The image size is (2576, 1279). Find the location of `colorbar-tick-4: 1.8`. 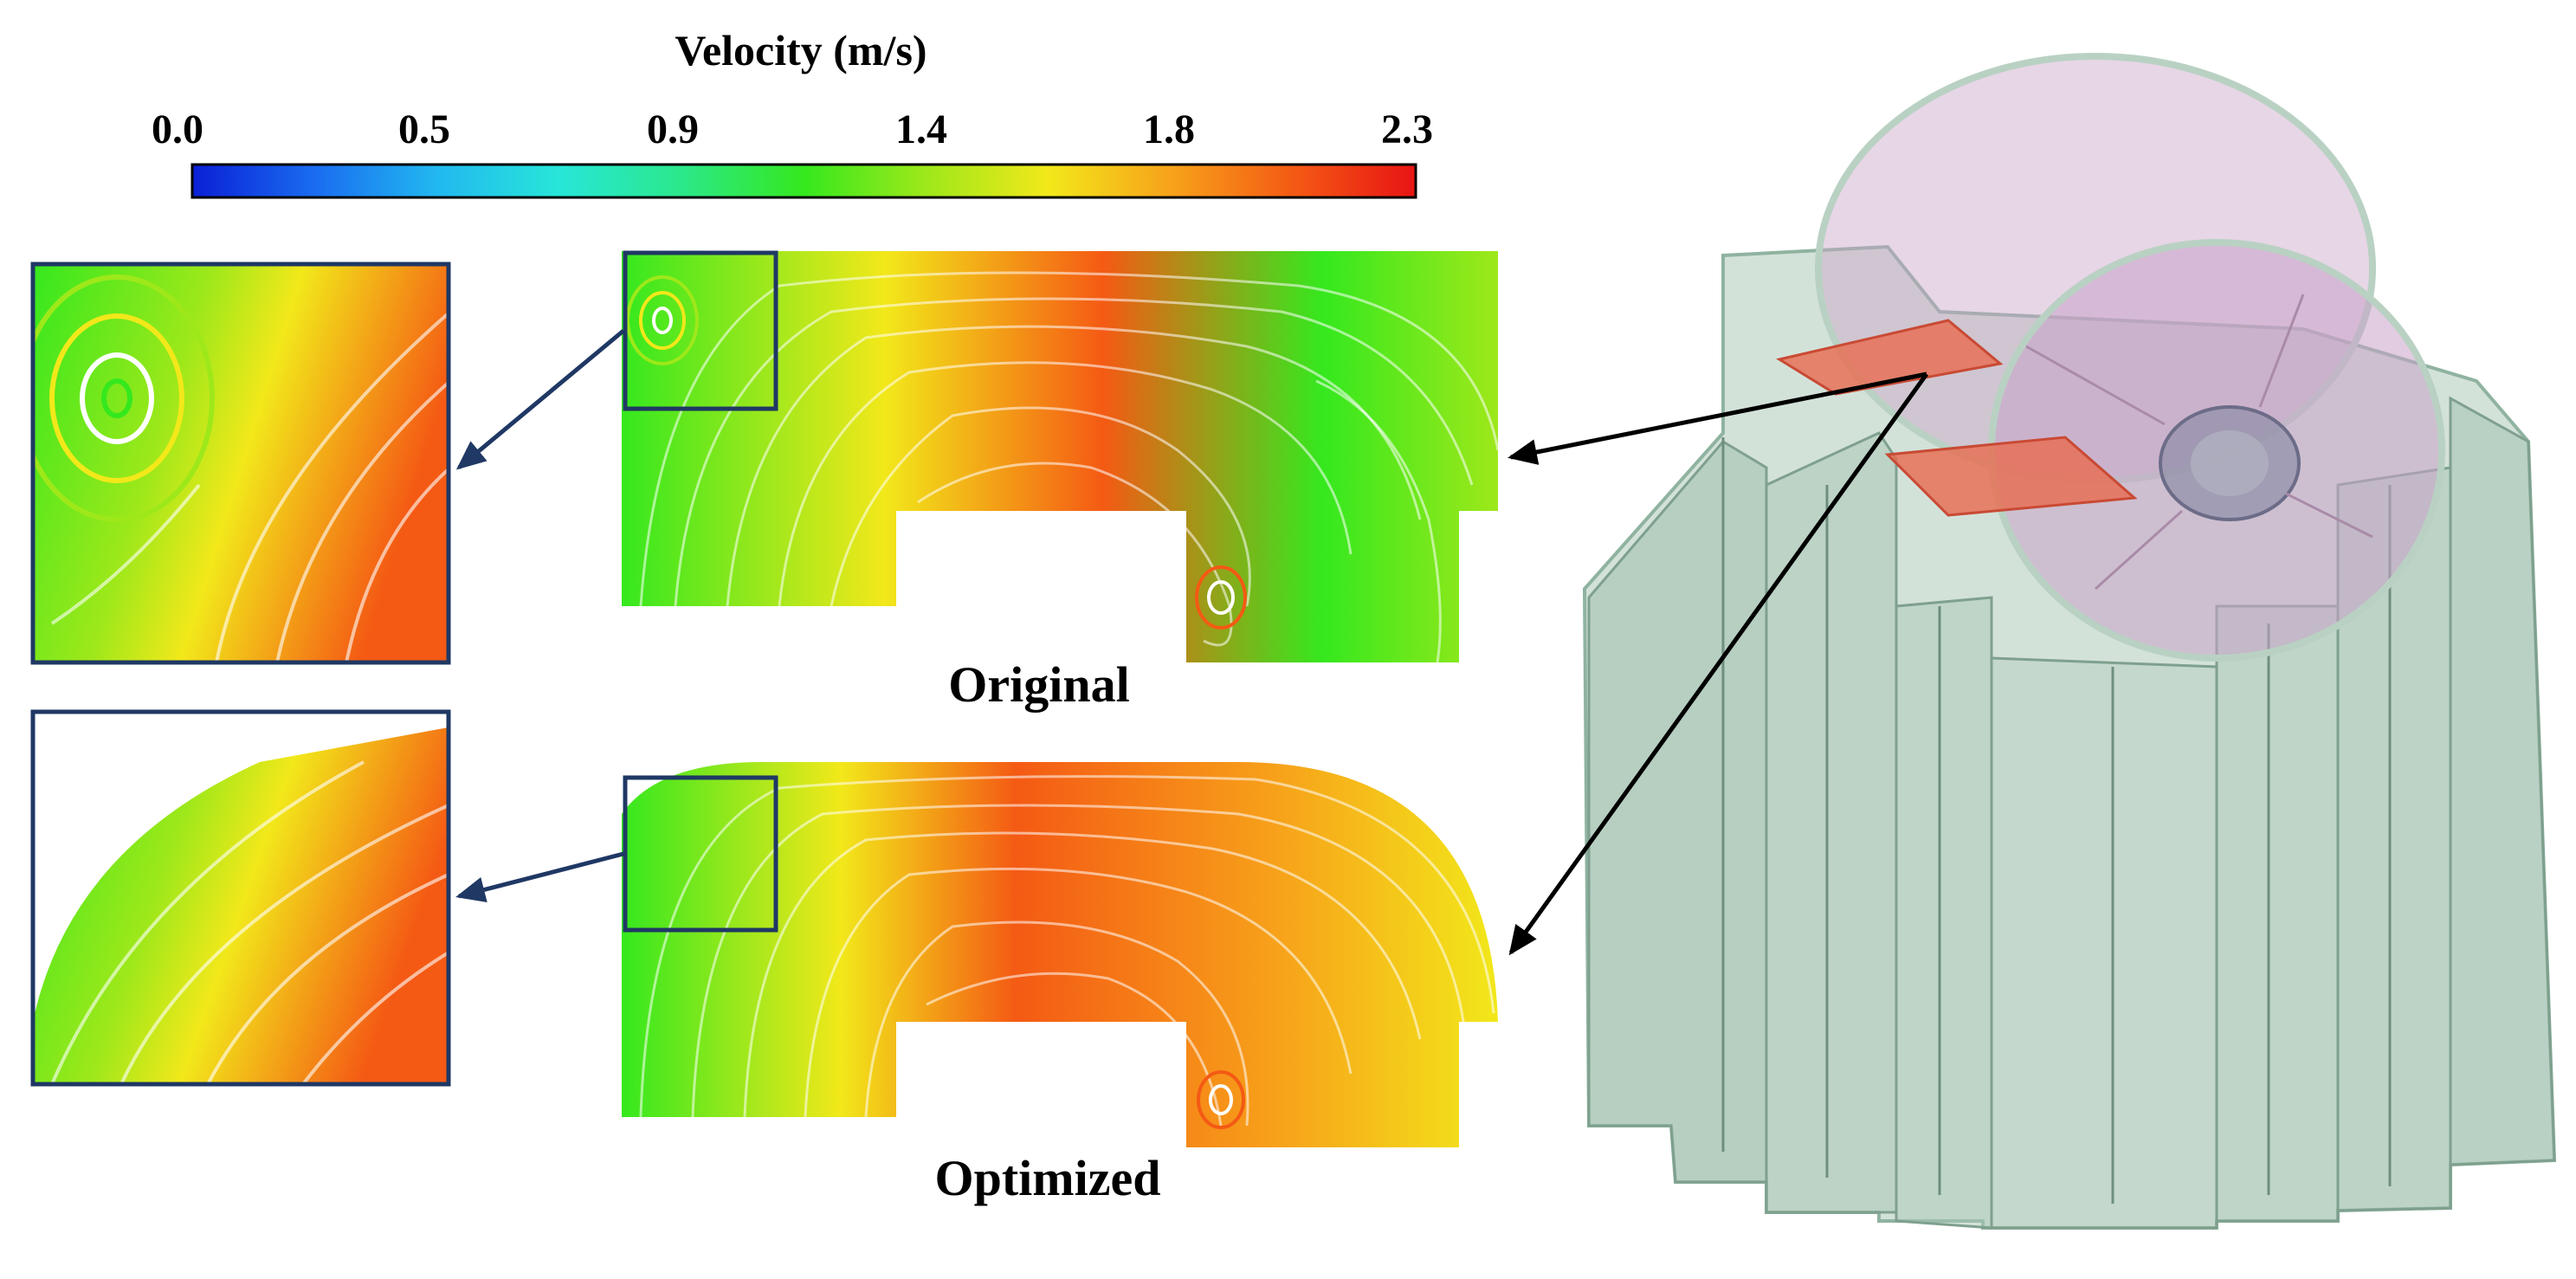

colorbar-tick-4: 1.8 is located at coordinates (1169, 129).